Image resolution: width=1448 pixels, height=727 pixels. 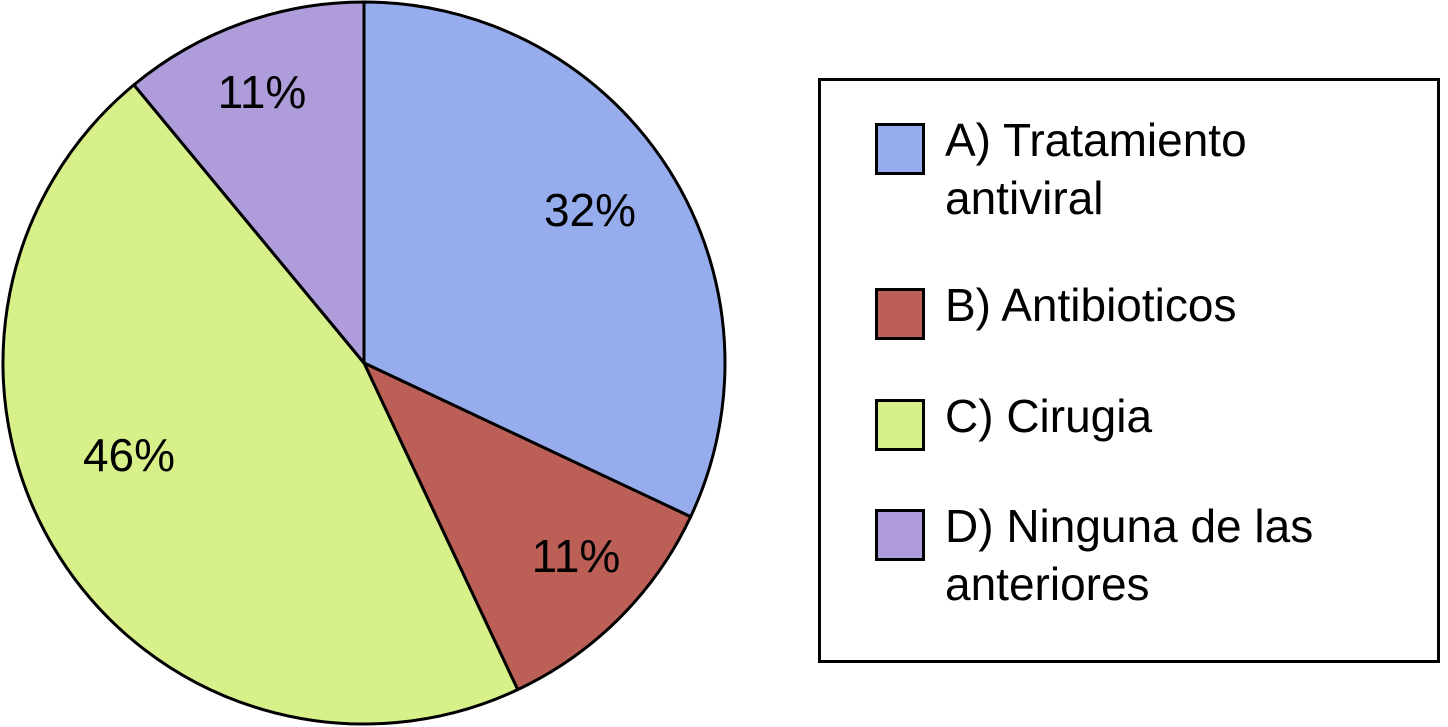 I want to click on legend-item-a: A) Tratamiento antiviral, so click(x=1140, y=170).